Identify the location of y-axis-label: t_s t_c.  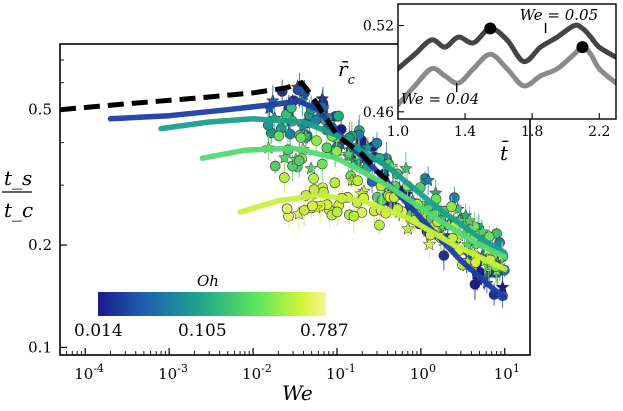
(17, 194).